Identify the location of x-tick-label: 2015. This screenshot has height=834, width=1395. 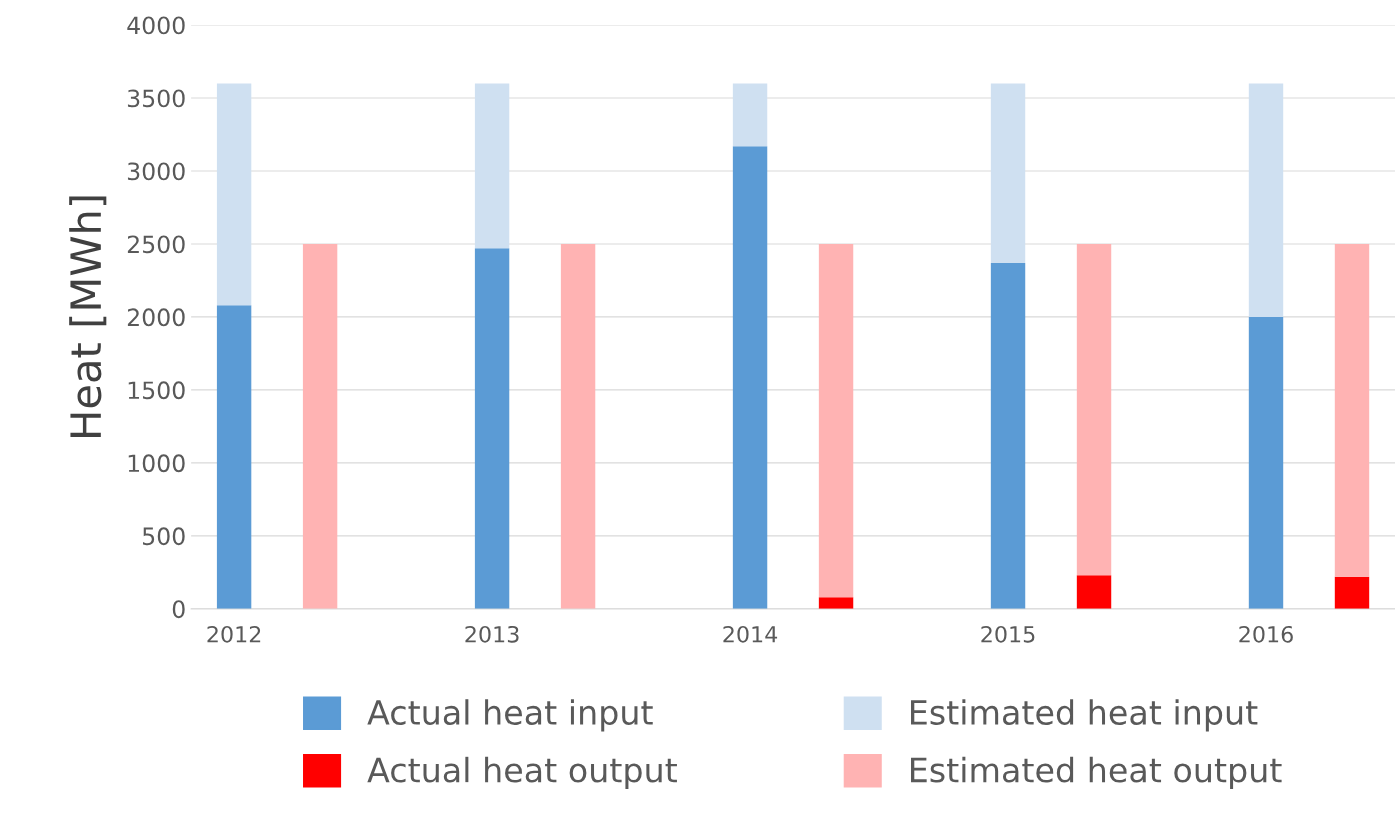
(1008, 634).